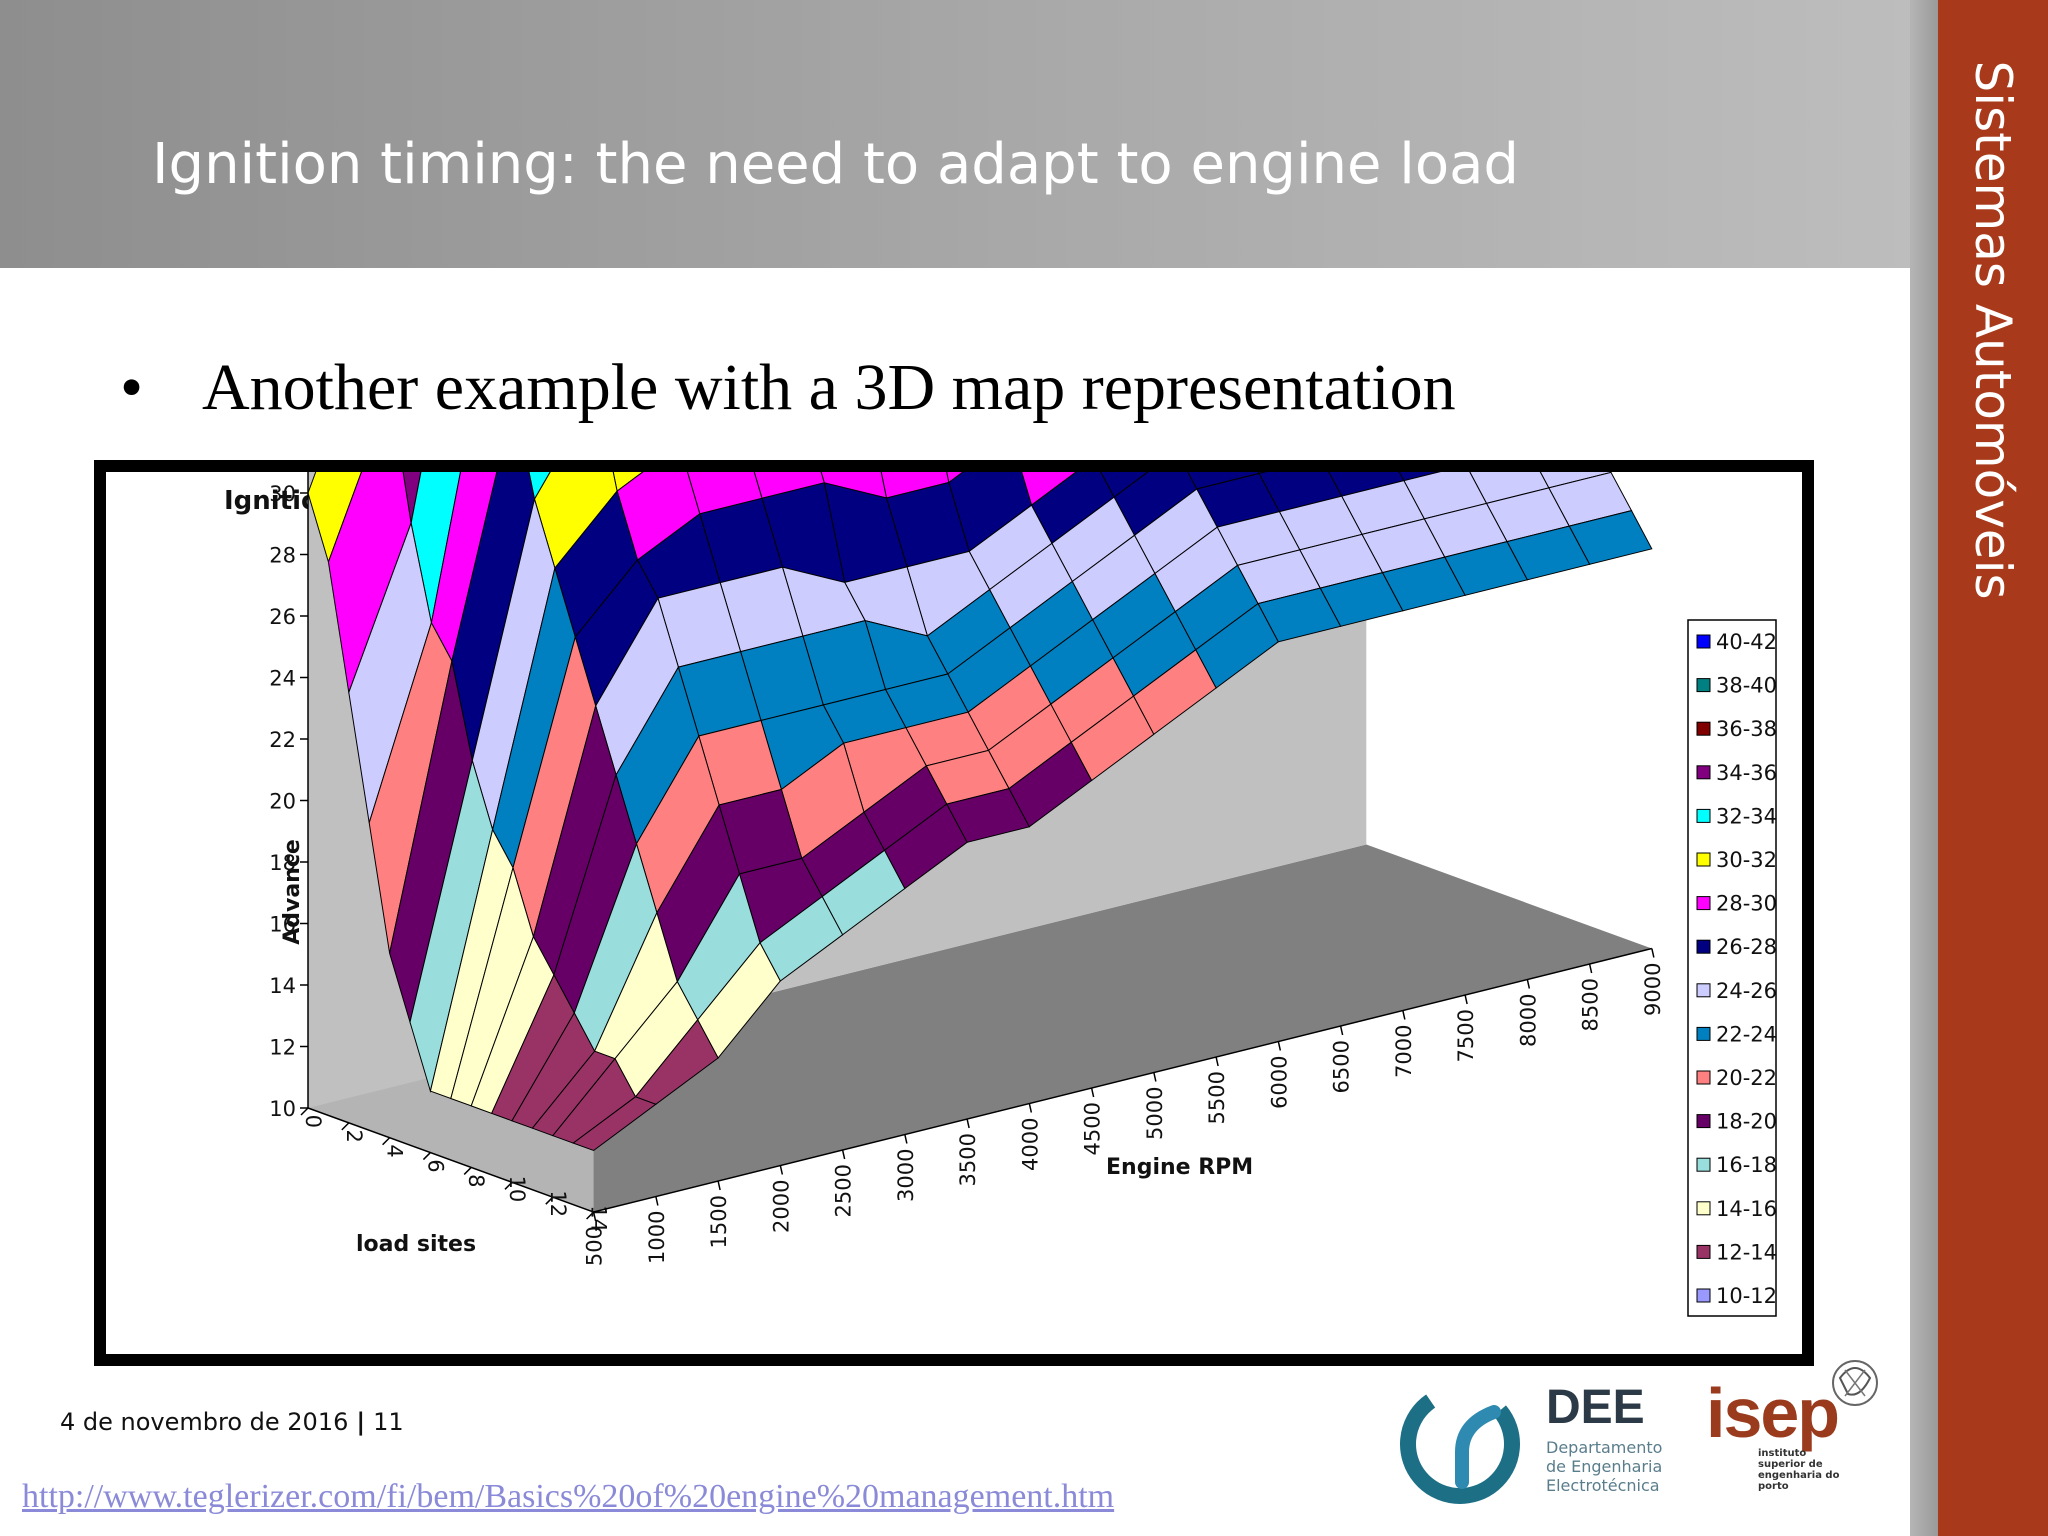  I want to click on side-label: Sistemas Automóveis, so click(1993, 330).